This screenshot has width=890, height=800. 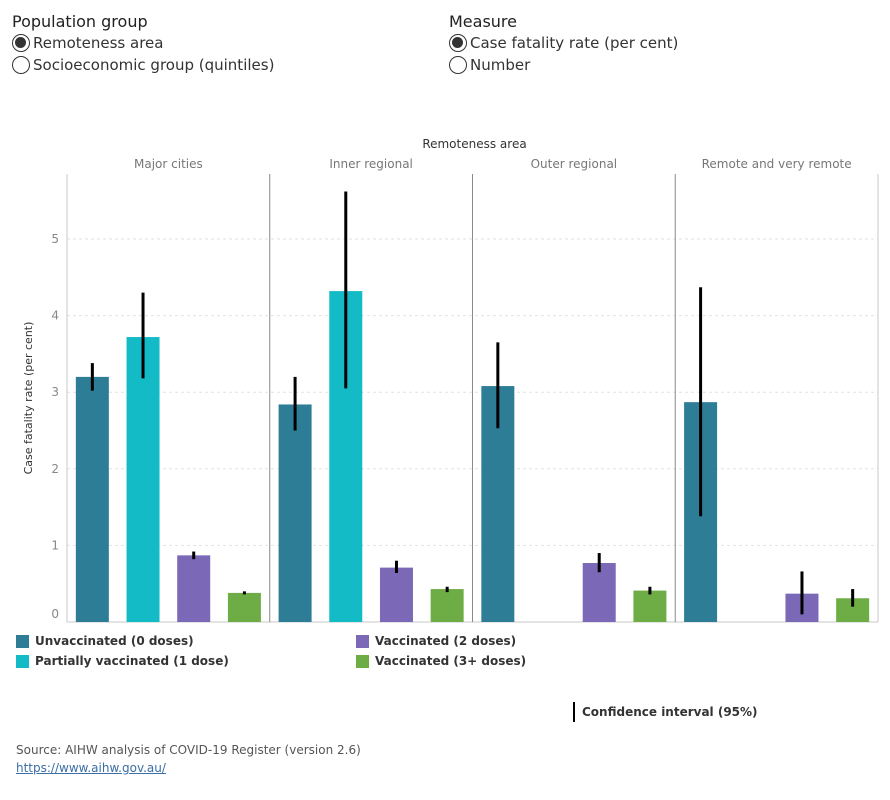 What do you see at coordinates (55, 469) in the screenshot?
I see `y-tick-label: 2` at bounding box center [55, 469].